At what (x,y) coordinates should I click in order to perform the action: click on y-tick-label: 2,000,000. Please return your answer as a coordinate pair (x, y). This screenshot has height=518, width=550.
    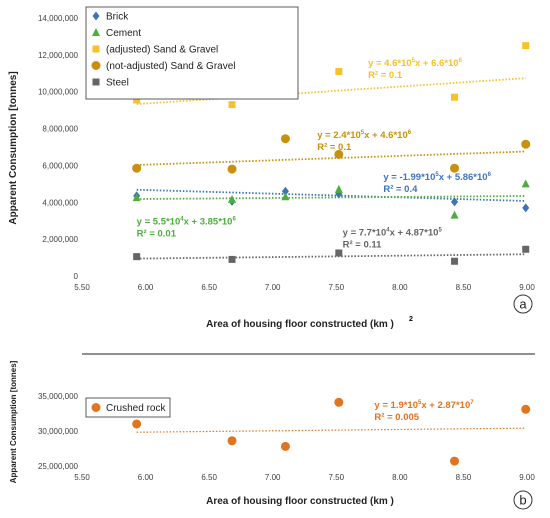
    Looking at the image, I should click on (60, 239).